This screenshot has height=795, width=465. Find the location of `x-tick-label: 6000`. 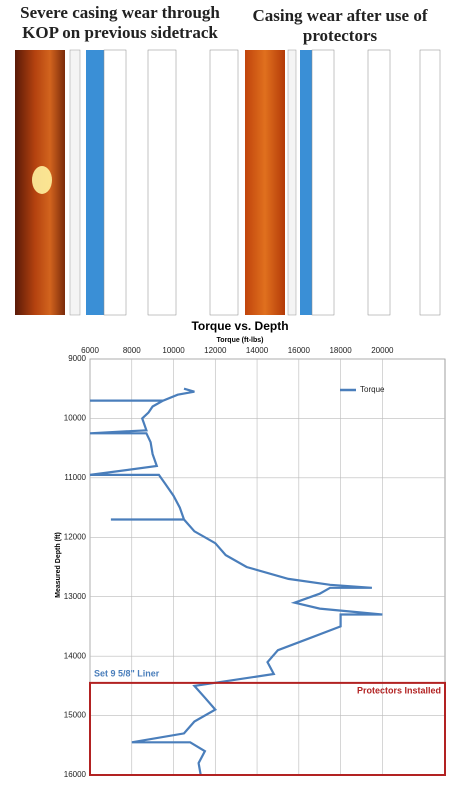

x-tick-label: 6000 is located at coordinates (90, 350).